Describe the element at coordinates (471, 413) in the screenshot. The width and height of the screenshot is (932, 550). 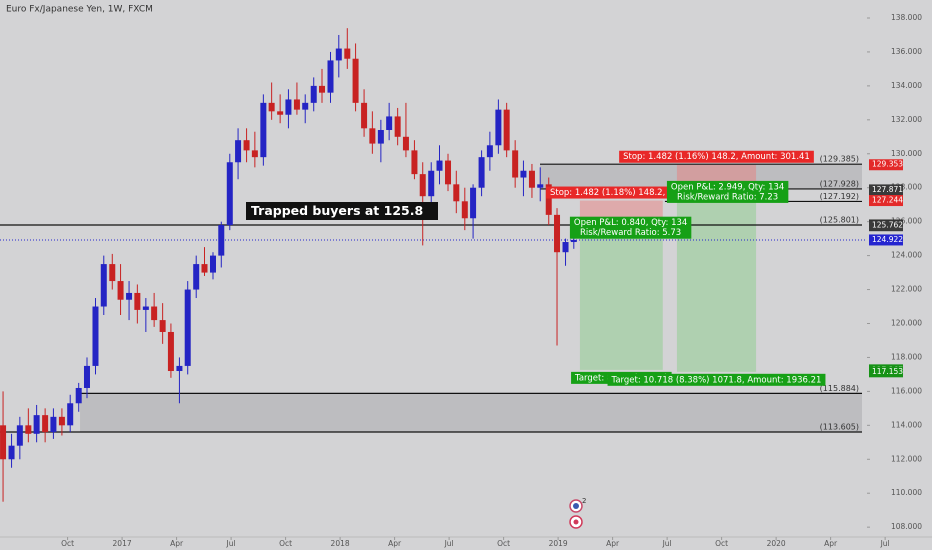
I see `zone` at that location.